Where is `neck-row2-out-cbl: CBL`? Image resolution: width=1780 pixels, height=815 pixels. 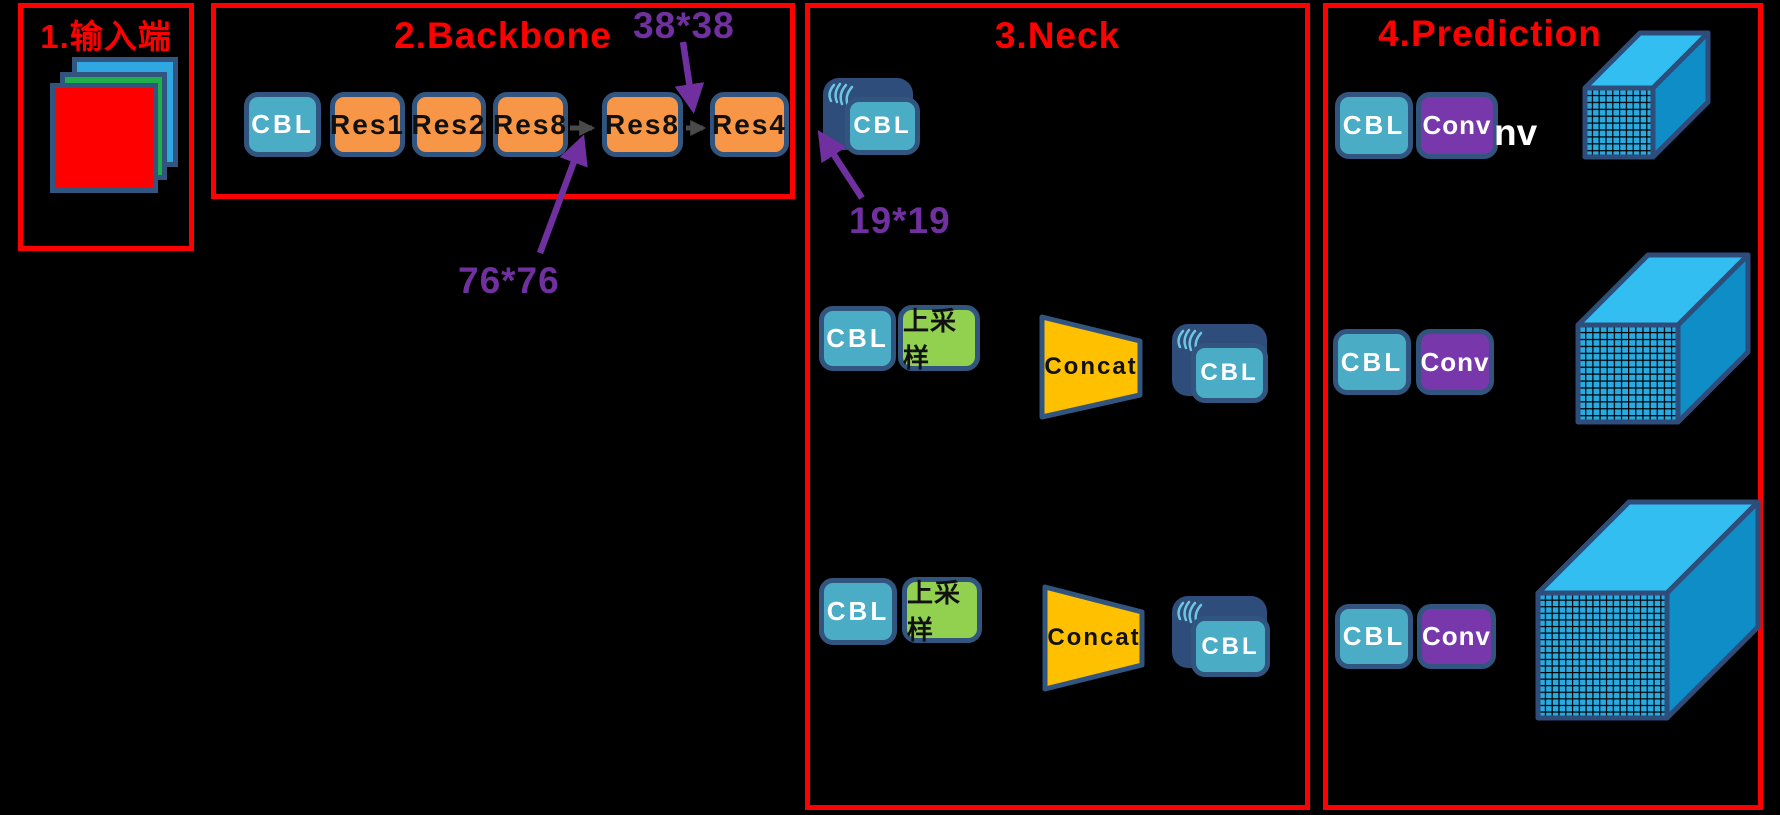 neck-row2-out-cbl: CBL is located at coordinates (1230, 646).